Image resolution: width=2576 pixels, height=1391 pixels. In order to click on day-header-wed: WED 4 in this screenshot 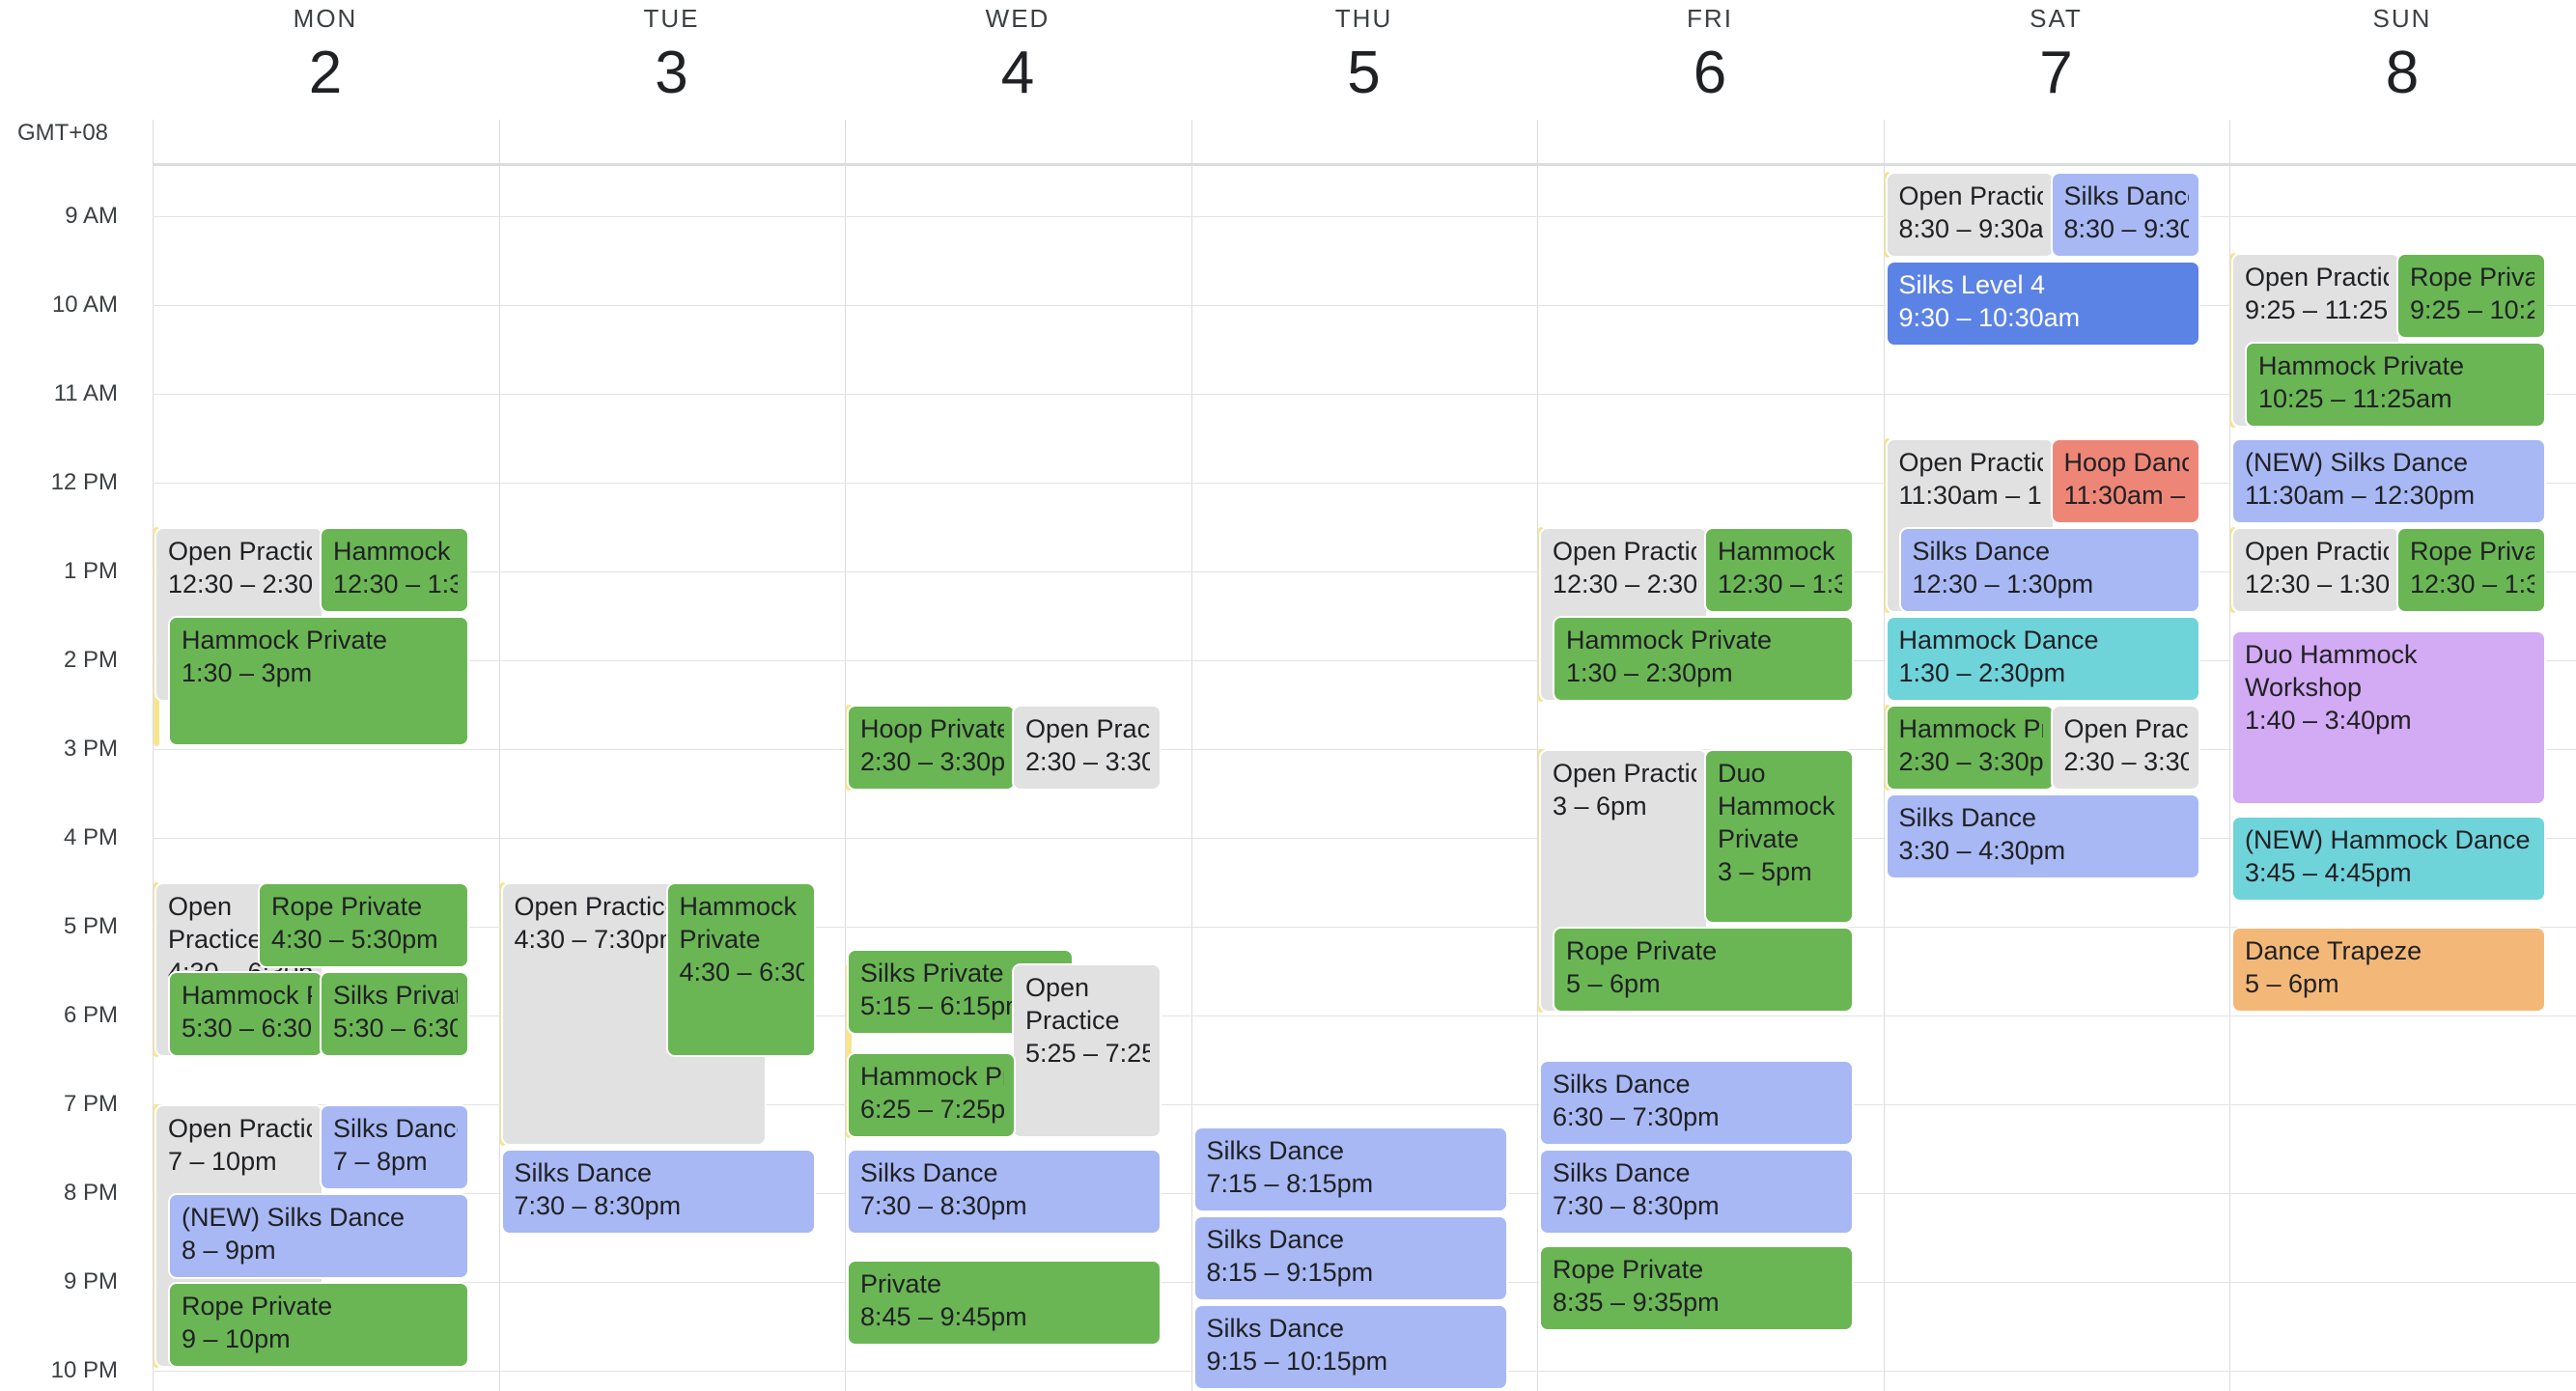, I will do `click(1018, 56)`.